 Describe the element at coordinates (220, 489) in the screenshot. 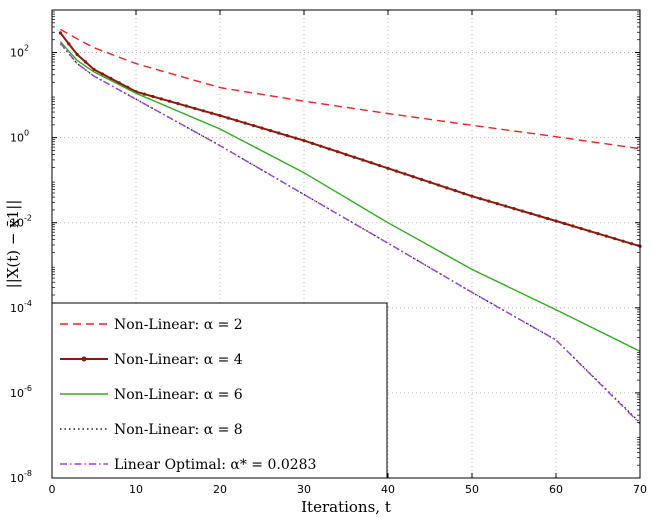

I see `x-tick-label: 20` at that location.